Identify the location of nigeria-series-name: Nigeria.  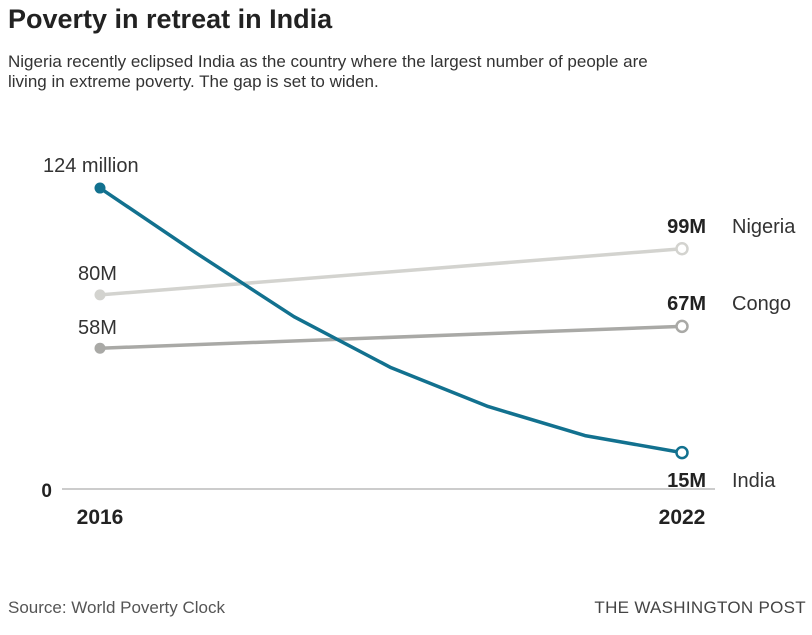
(764, 227).